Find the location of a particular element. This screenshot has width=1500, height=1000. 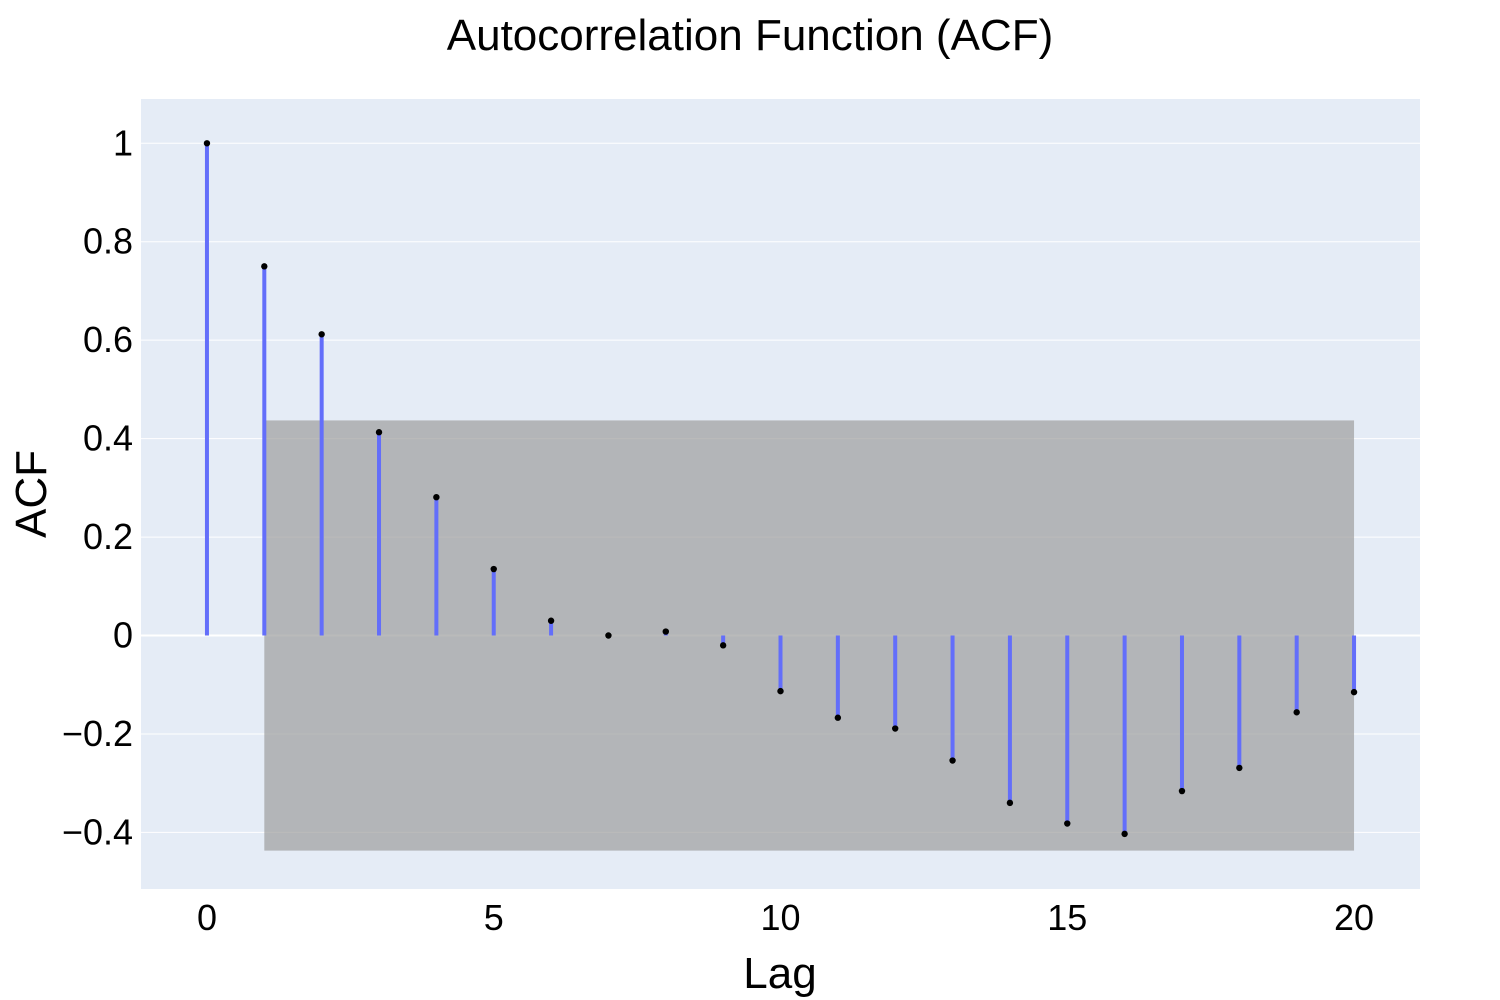

x-axis-title: Lag is located at coordinates (779, 973).